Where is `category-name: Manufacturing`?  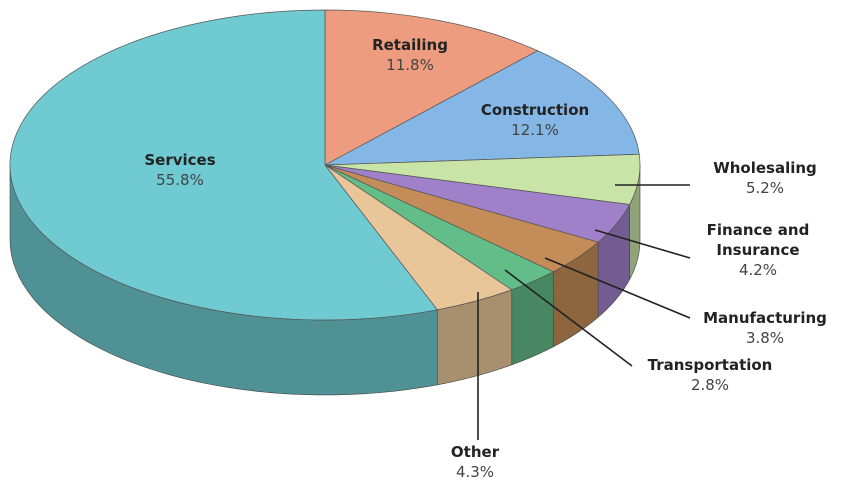 category-name: Manufacturing is located at coordinates (765, 318).